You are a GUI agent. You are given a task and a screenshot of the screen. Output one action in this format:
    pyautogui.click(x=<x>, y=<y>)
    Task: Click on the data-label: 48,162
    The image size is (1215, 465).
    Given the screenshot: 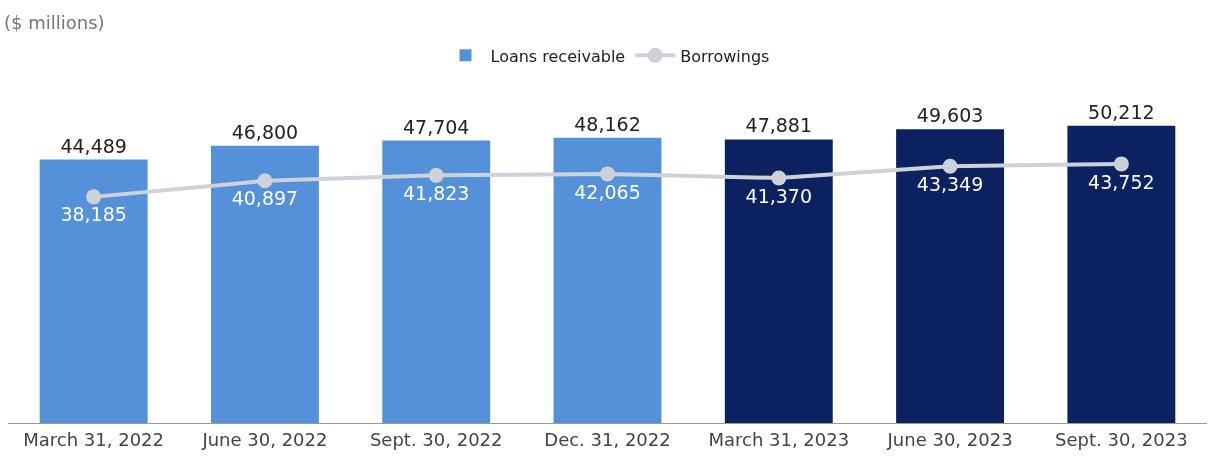 What is the action you would take?
    pyautogui.click(x=607, y=123)
    